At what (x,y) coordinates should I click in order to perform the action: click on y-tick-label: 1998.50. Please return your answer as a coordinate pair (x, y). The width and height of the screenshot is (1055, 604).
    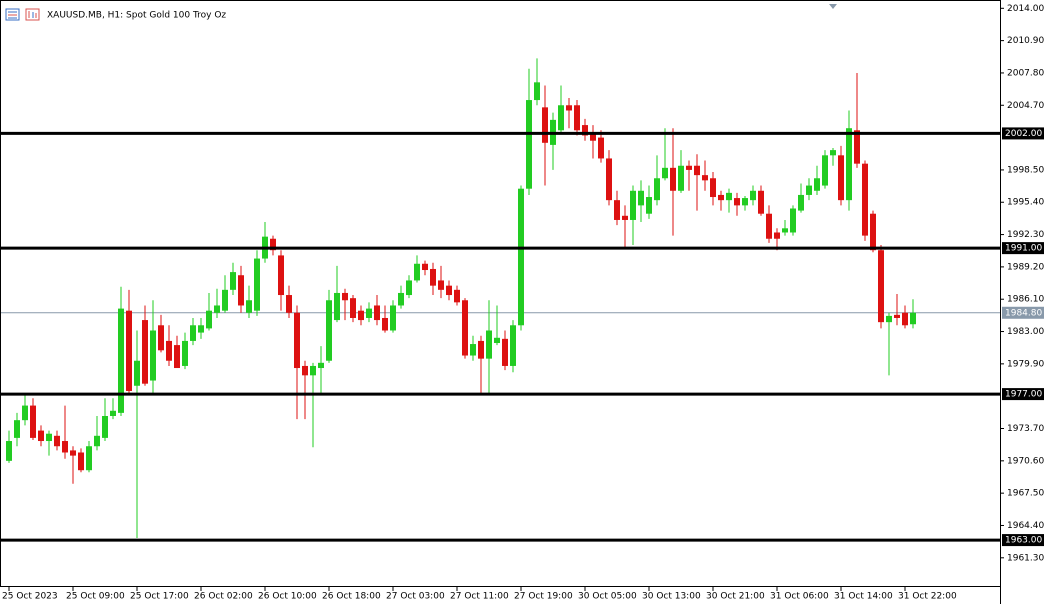
    Looking at the image, I should click on (1025, 170).